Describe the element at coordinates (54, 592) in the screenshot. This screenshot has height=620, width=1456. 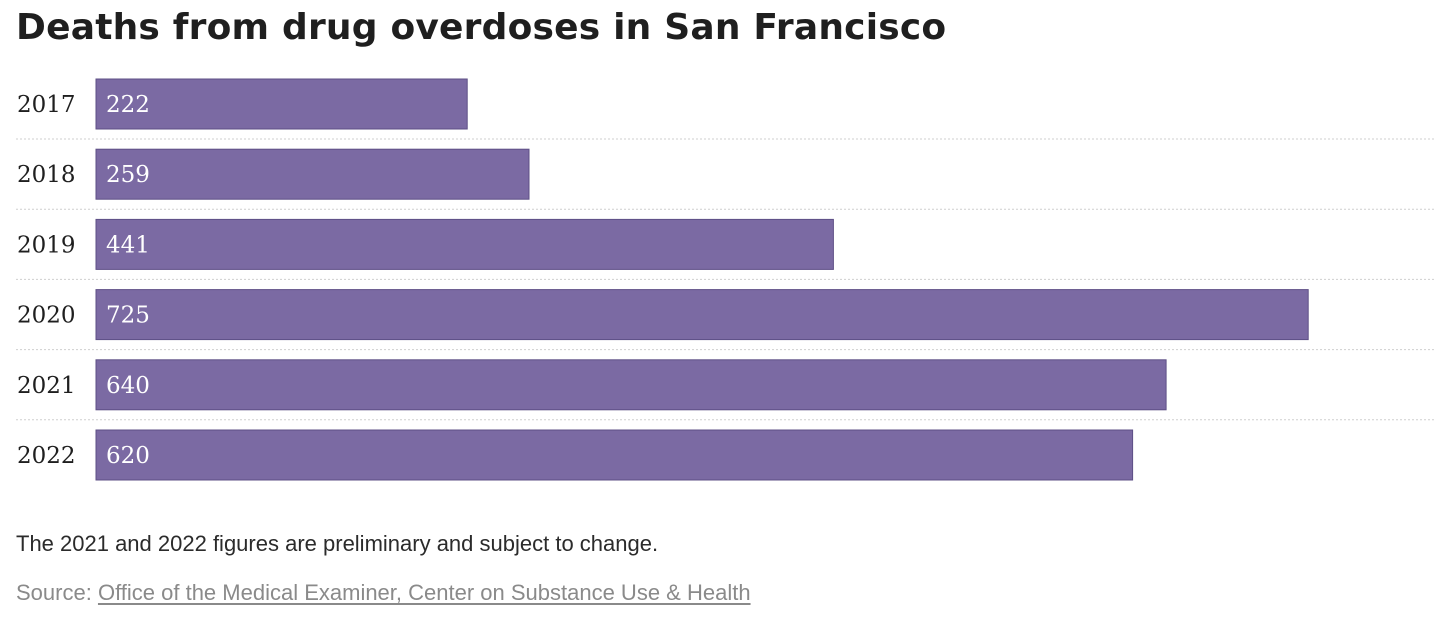
I see `source-prefix: Source:` at that location.